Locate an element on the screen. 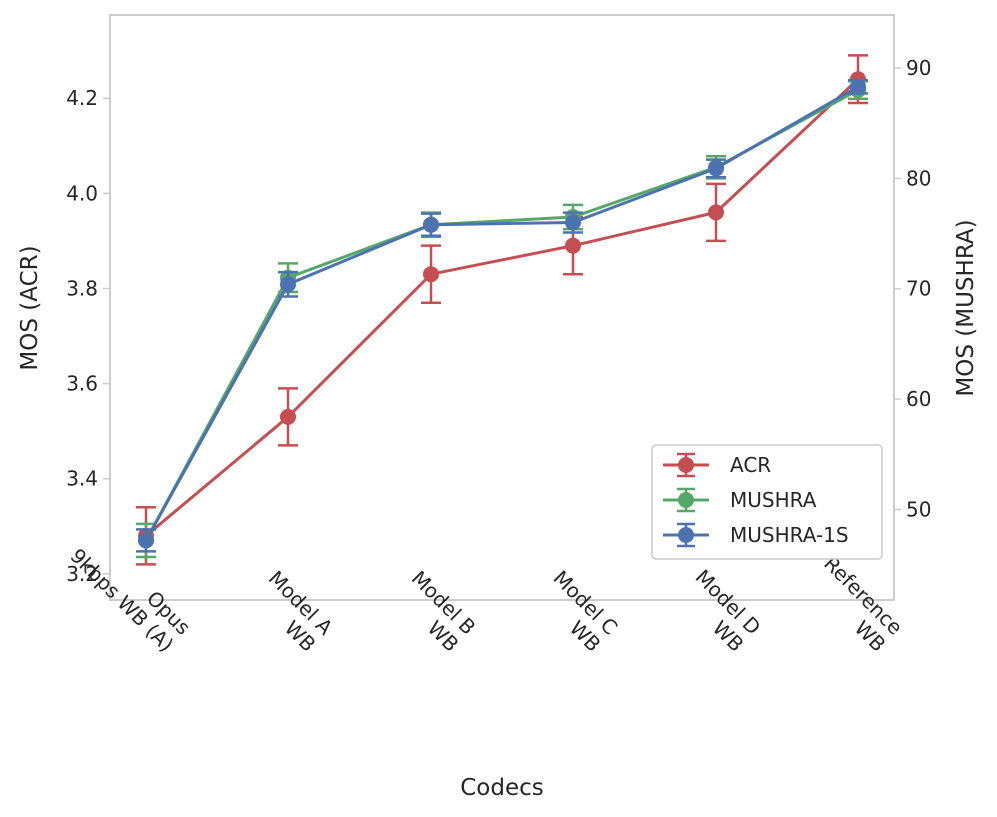  legend-item-mushra-1s: MUSHRA-1S is located at coordinates (756, 535).